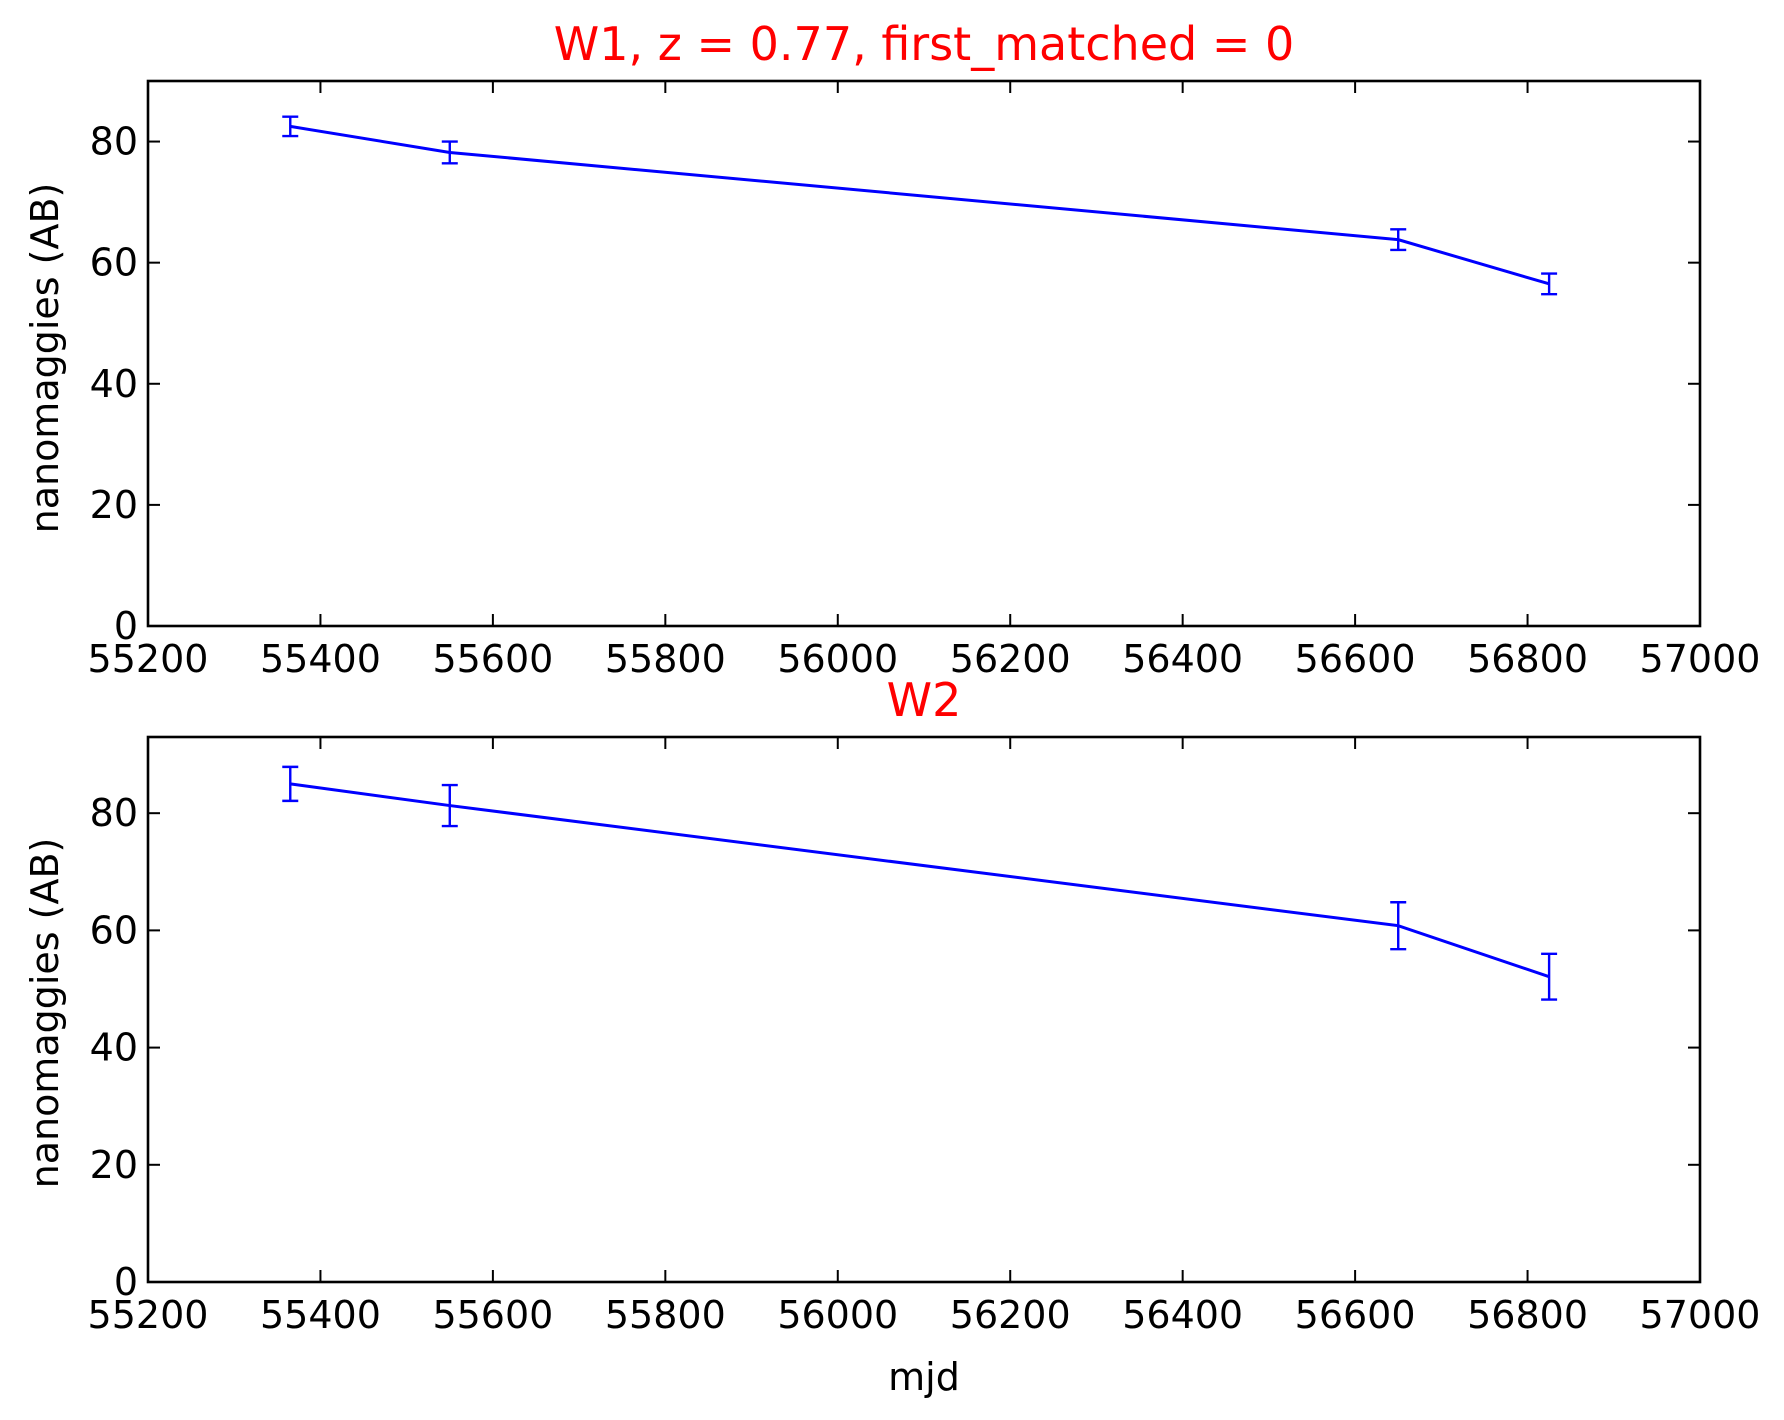 This screenshot has height=1420, width=1784. Describe the element at coordinates (924, 700) in the screenshot. I see `w2-title: W2` at that location.